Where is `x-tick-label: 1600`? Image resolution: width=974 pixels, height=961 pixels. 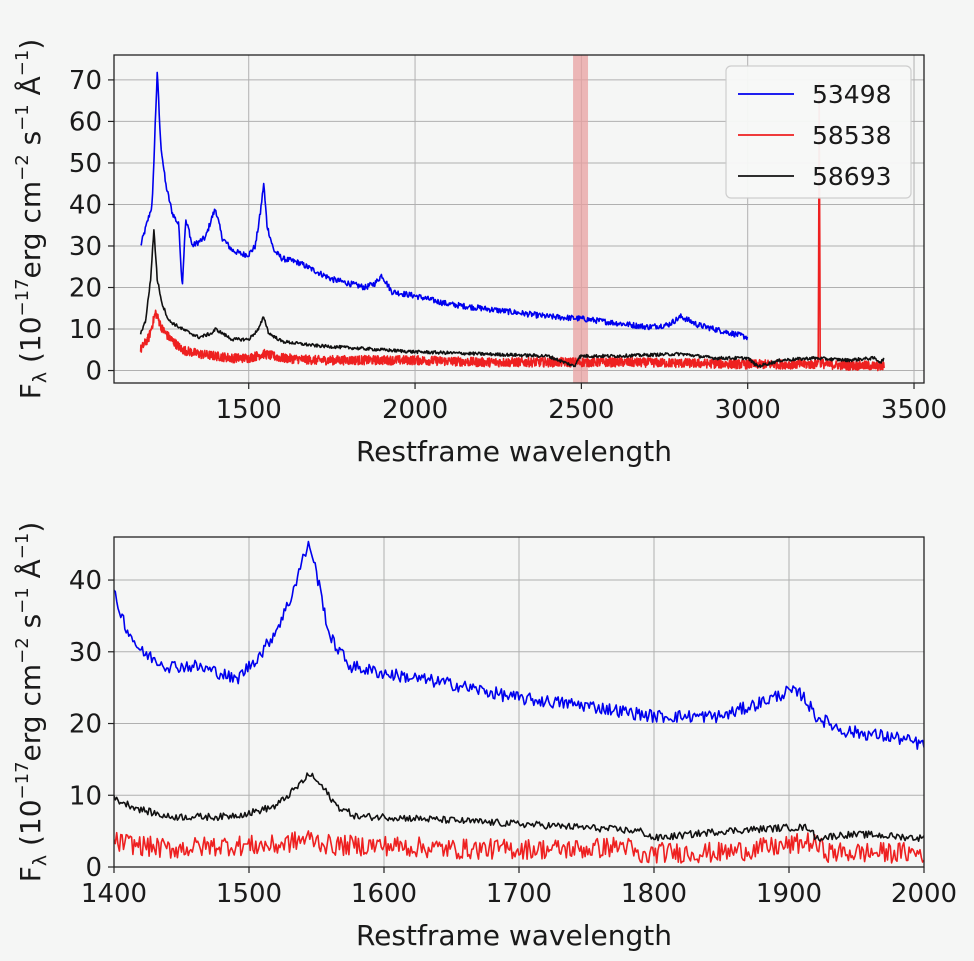
x-tick-label: 1600 is located at coordinates (384, 894).